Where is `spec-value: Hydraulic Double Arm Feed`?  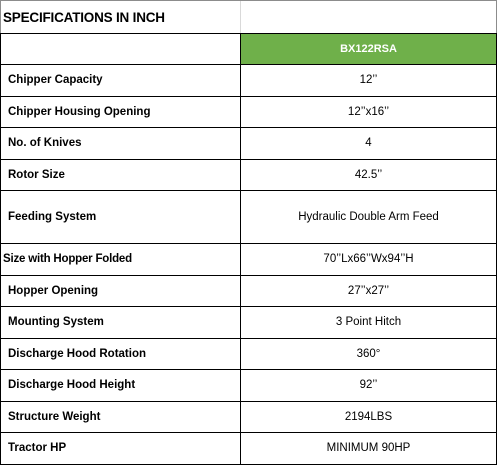 spec-value: Hydraulic Double Arm Feed is located at coordinates (368, 217).